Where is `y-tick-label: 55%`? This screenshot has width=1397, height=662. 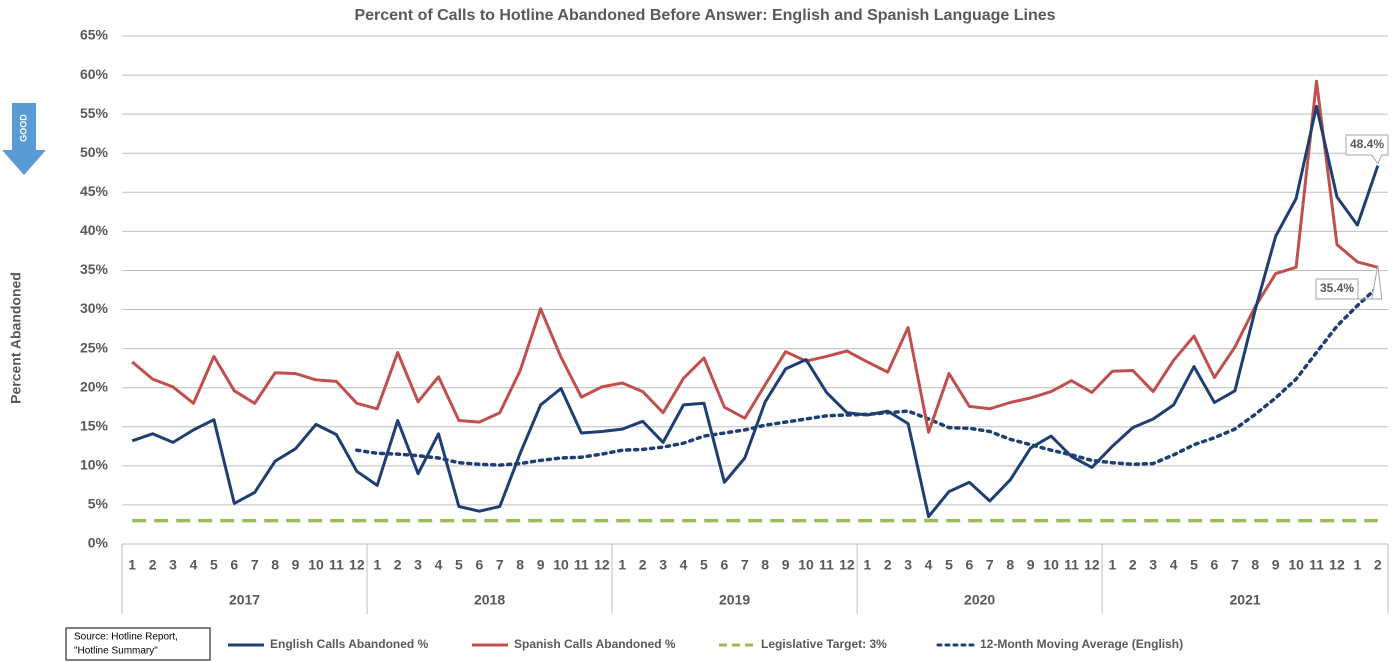 y-tick-label: 55% is located at coordinates (94, 113).